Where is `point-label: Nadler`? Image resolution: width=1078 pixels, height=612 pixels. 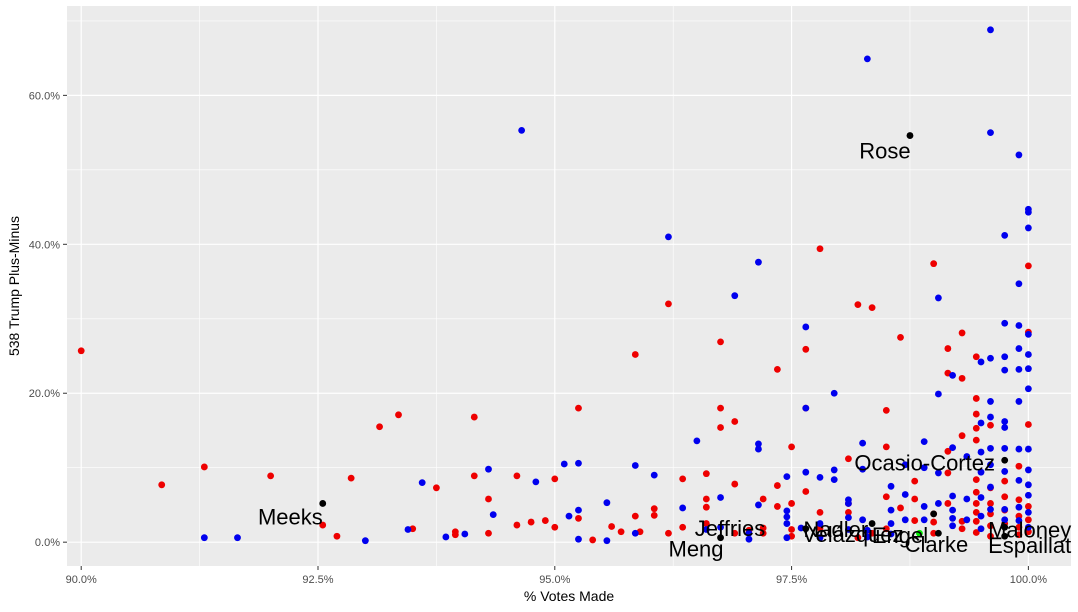
point-label: Nadler is located at coordinates (835, 529).